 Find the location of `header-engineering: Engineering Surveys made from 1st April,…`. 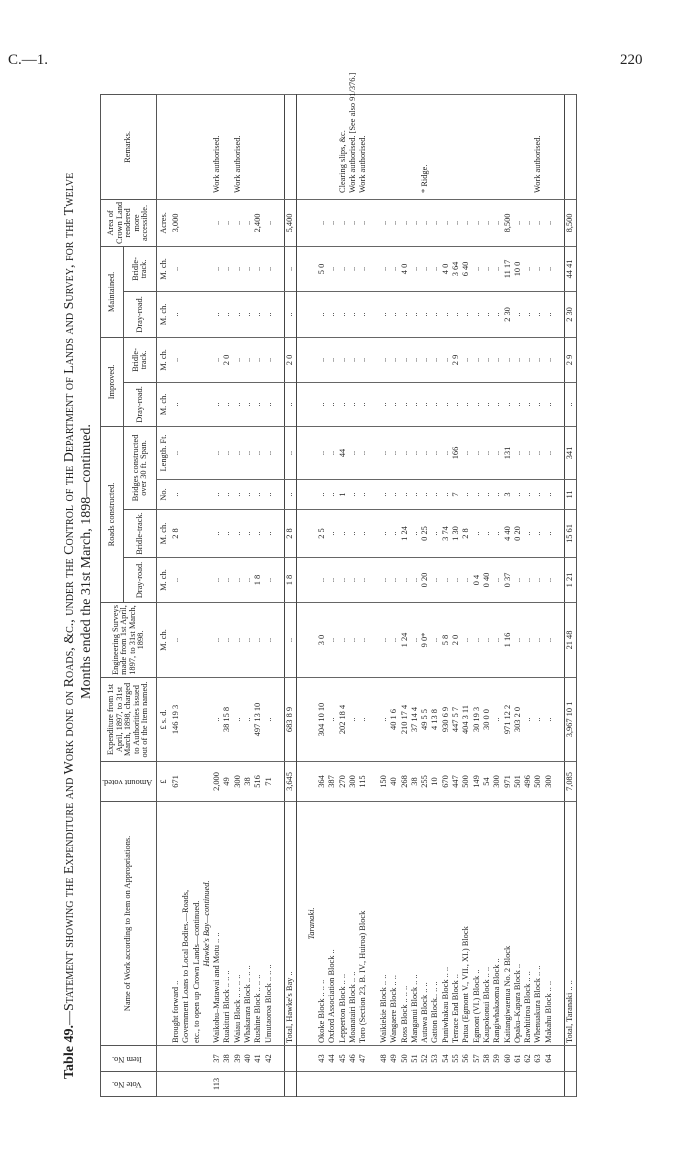

header-engineering: Engineering Surveys made from 1st April,… is located at coordinates (128, 640).